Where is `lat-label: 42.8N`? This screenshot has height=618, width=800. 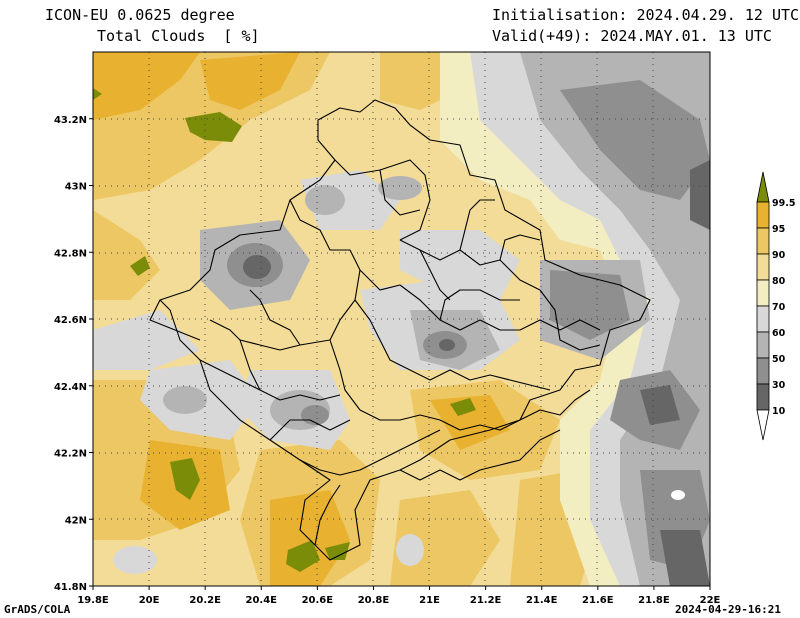
lat-label: 42.8N is located at coordinates (70, 253).